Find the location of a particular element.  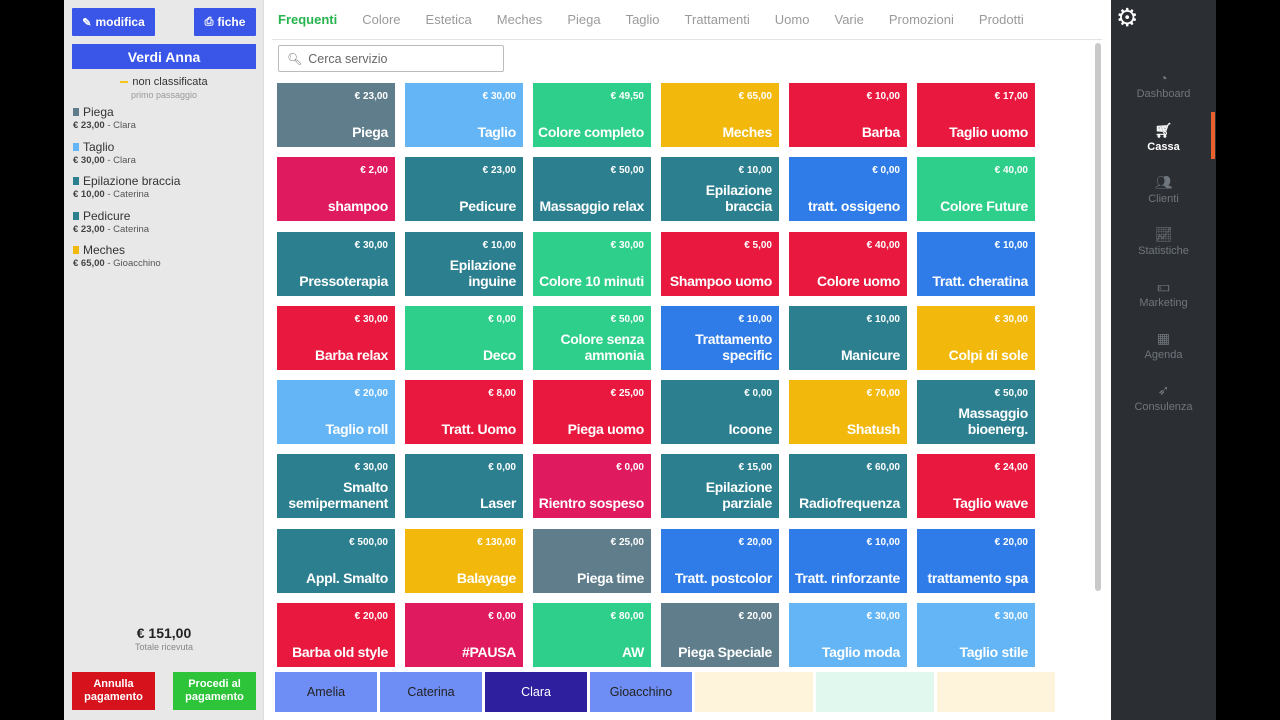

operator-caterina: Caterina is located at coordinates (431, 692).